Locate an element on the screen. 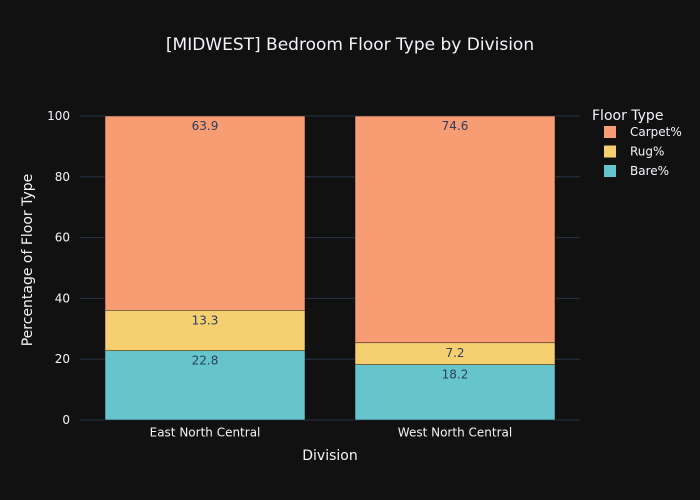 The height and width of the screenshot is (500, 700). legend-item-label: Bare% is located at coordinates (649, 171).